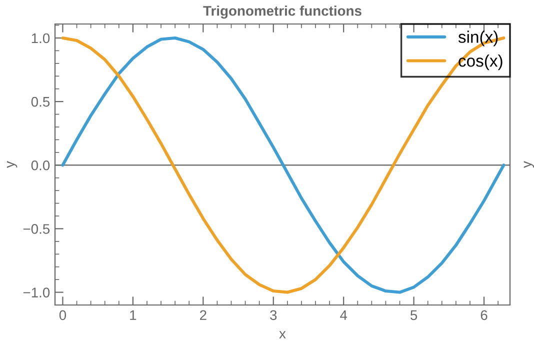  What do you see at coordinates (282, 12) in the screenshot?
I see `chart-title: Trigonometric functions` at bounding box center [282, 12].